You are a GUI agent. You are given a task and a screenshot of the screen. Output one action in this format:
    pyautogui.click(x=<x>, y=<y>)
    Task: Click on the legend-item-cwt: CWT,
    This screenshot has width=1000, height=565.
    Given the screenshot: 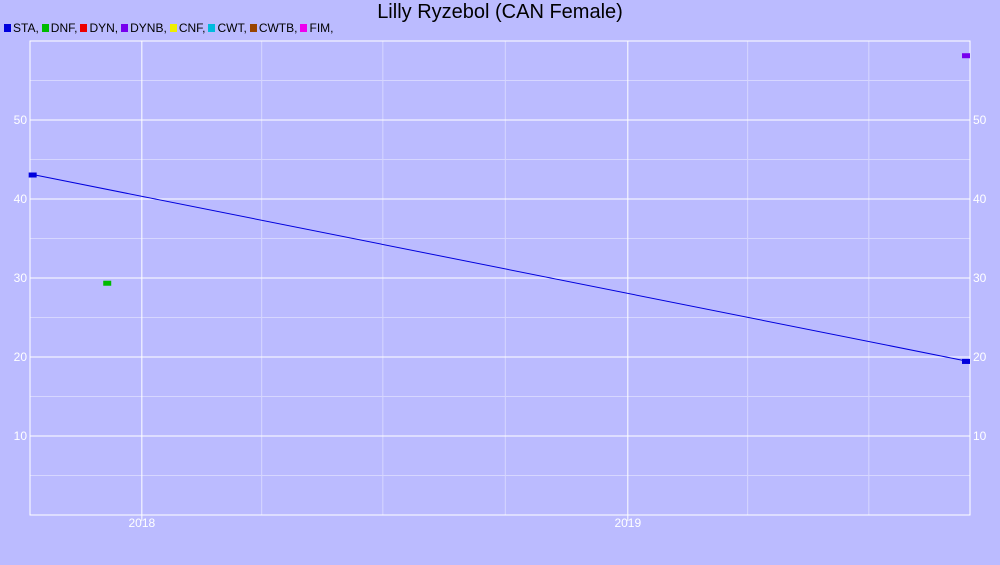 What is the action you would take?
    pyautogui.click(x=227, y=28)
    